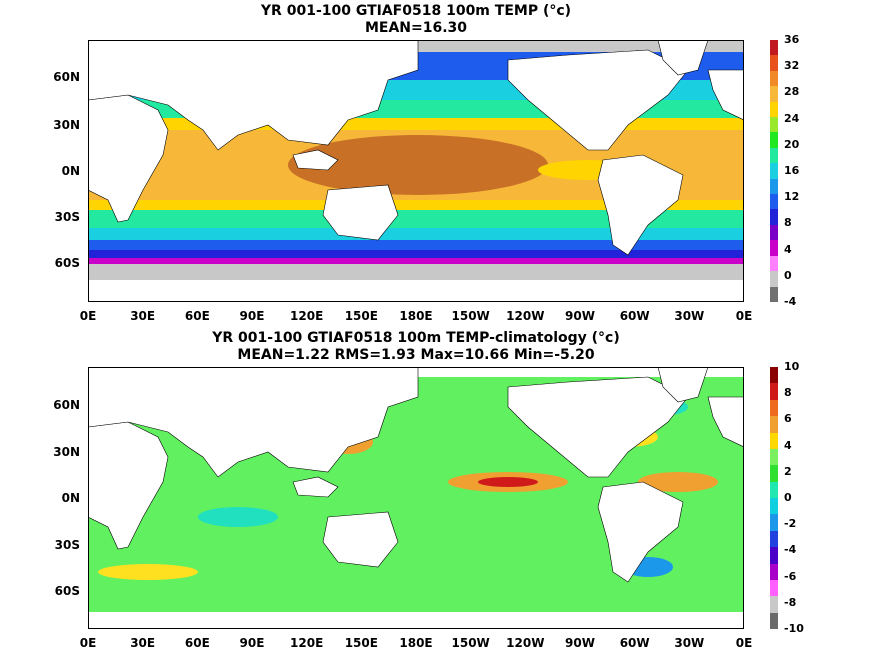 The height and width of the screenshot is (656, 875). Describe the element at coordinates (143, 316) in the screenshot. I see `panel1-xtick-1: 30E` at that location.